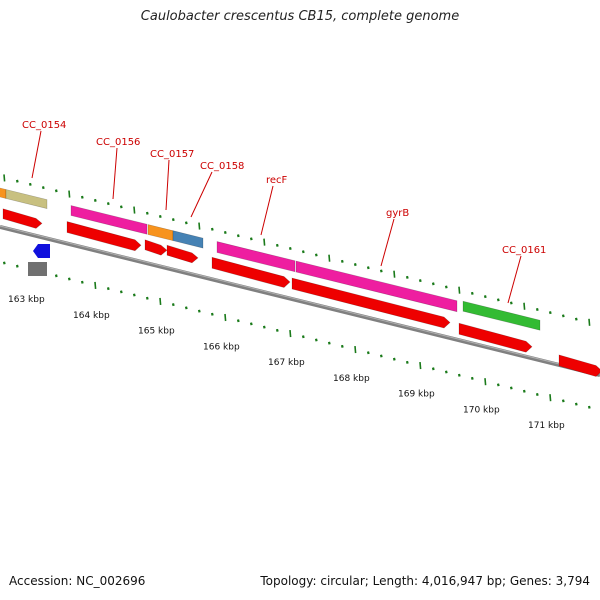  What do you see at coordinates (188, 239) in the screenshot?
I see `steelblue-gene-block` at bounding box center [188, 239].